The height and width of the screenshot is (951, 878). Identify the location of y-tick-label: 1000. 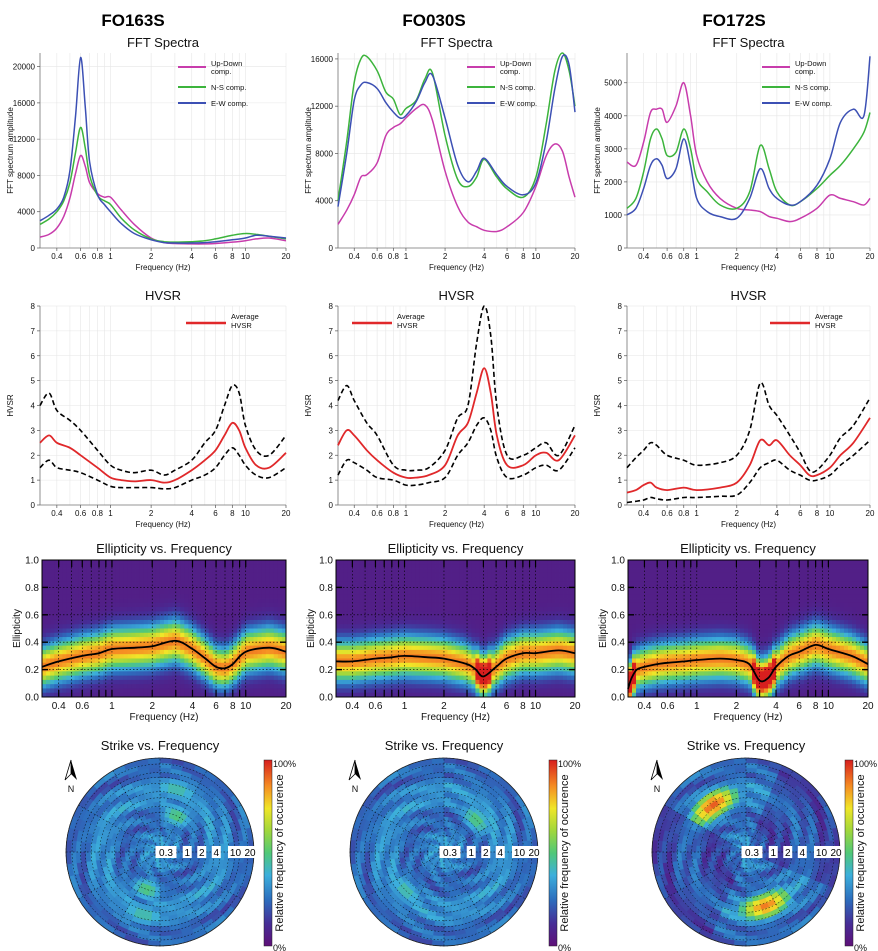
(613, 215).